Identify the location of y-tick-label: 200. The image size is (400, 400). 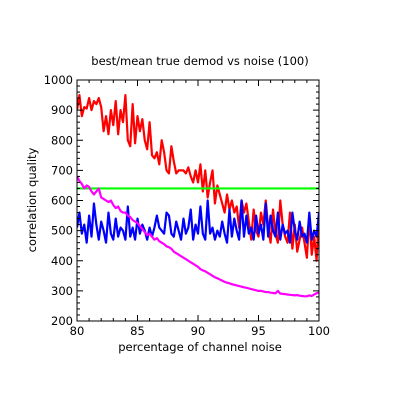
(62, 321).